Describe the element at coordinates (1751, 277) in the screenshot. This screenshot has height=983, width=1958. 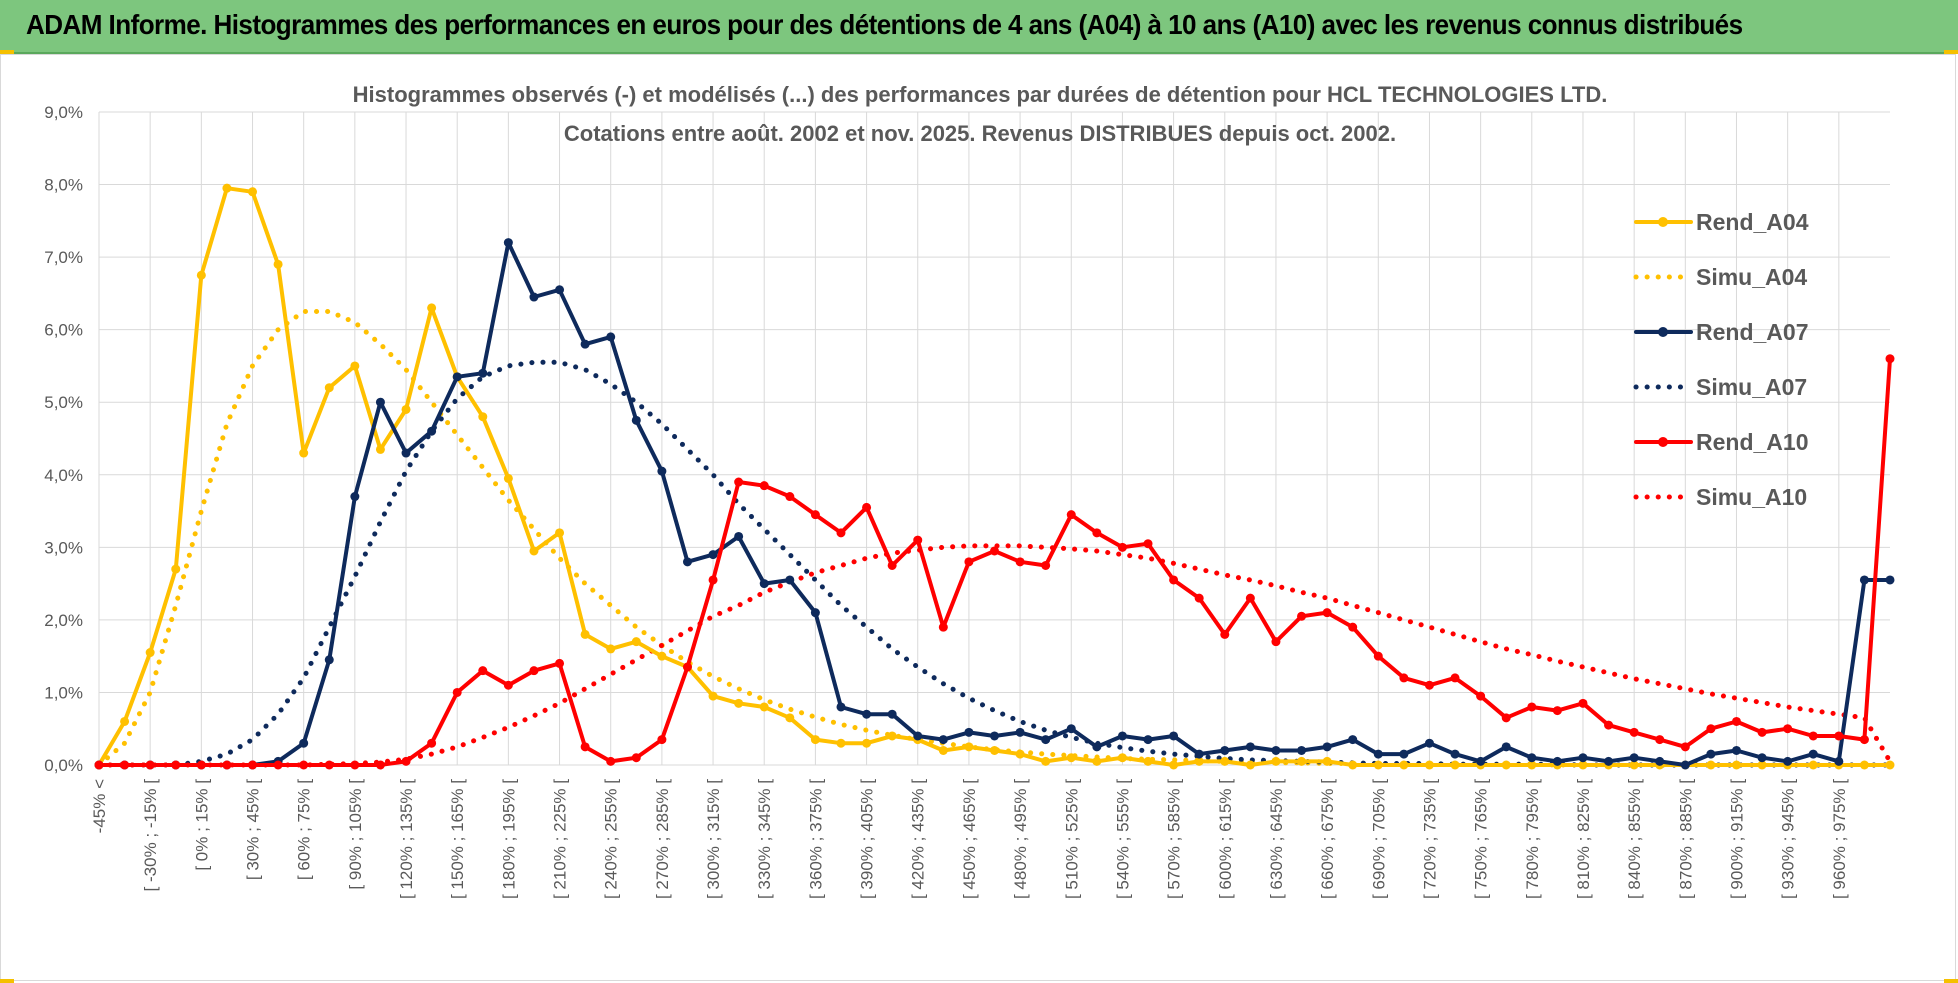
I see `legend-label-simu_a04: Simu_A04` at that location.